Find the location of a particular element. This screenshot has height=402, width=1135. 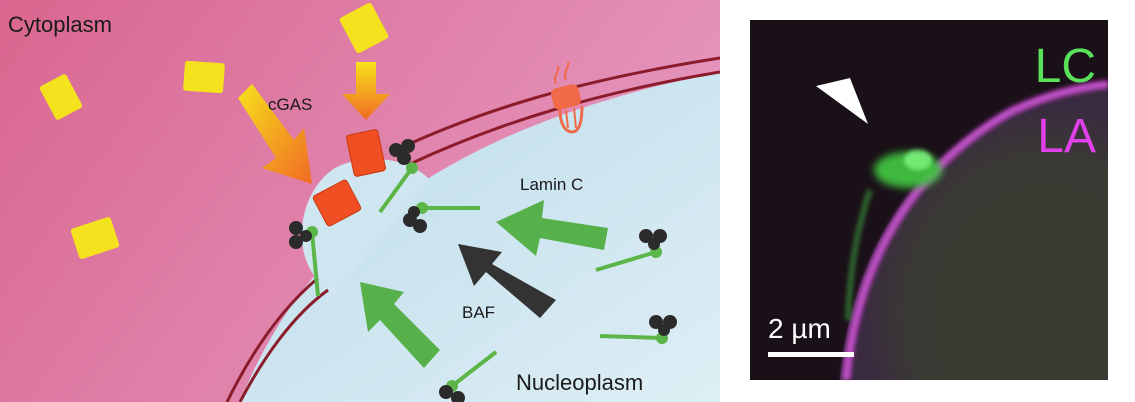

scale-bar-label: 2 µm is located at coordinates (799, 328).